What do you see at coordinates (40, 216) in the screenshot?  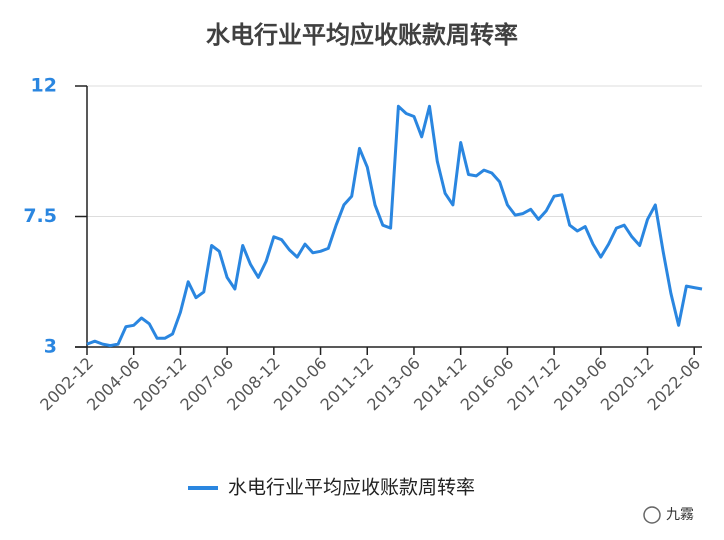 I see `y-tick-label: 7.5` at bounding box center [40, 216].